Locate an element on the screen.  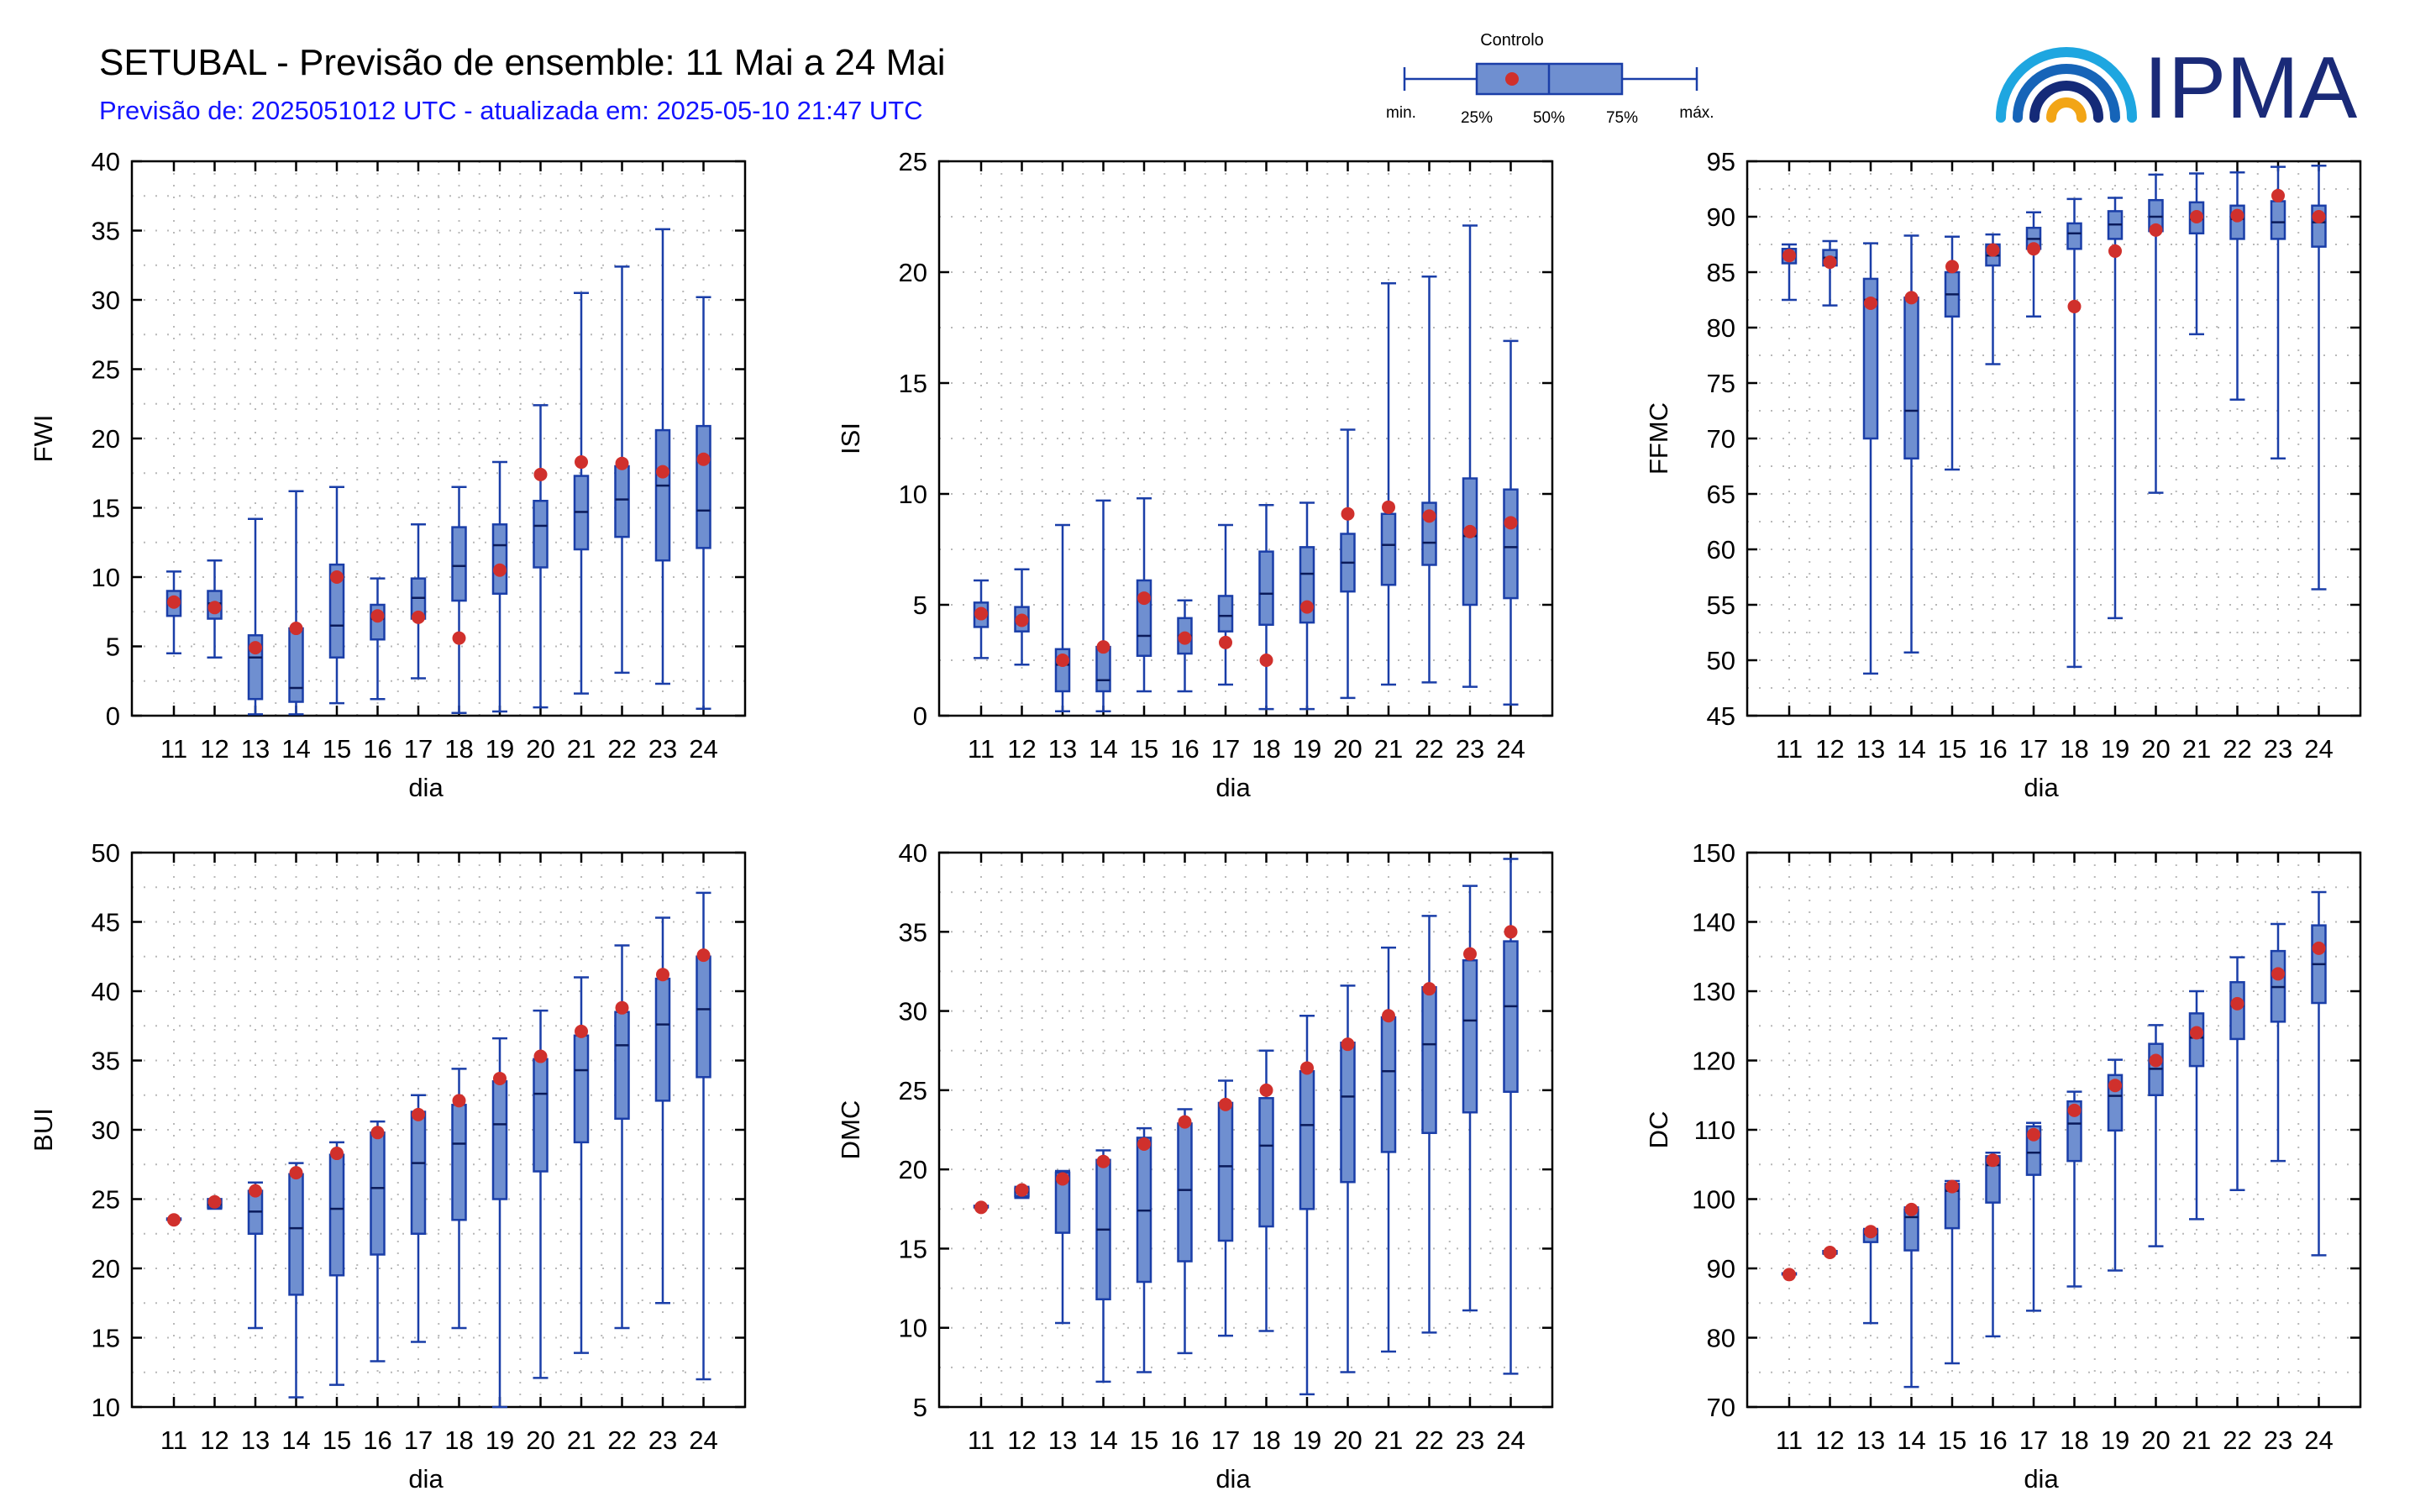
plot-frame is located at coordinates (1245, 438).